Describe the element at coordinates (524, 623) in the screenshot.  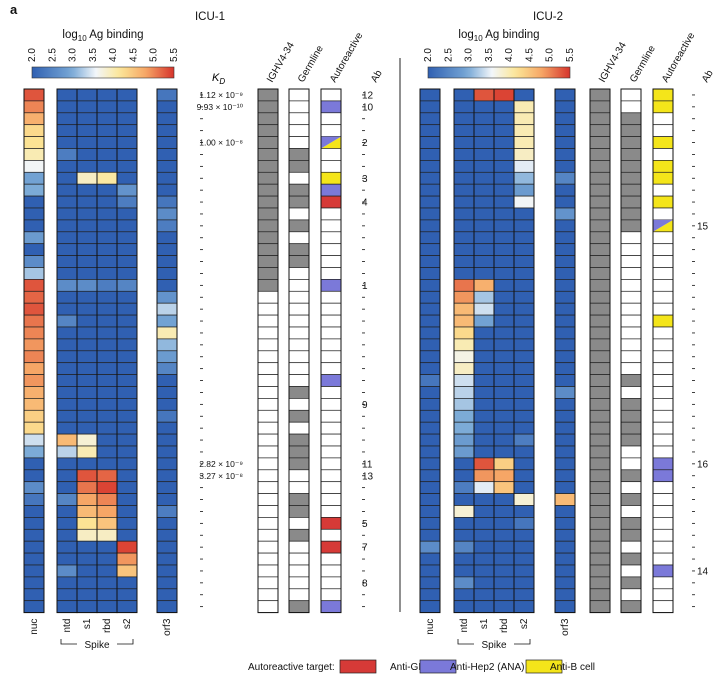
I see `column-label-s2: s2` at that location.